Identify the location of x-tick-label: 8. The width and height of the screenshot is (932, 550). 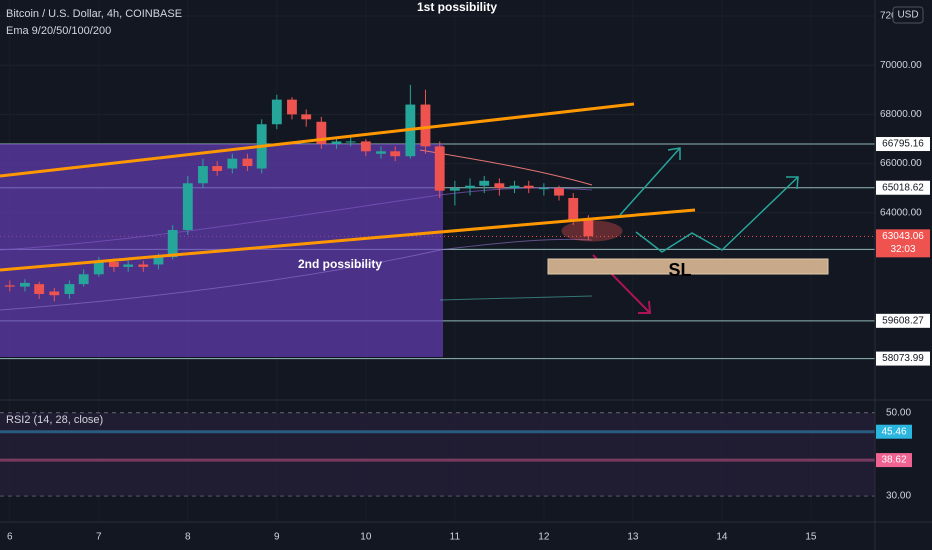
(188, 537).